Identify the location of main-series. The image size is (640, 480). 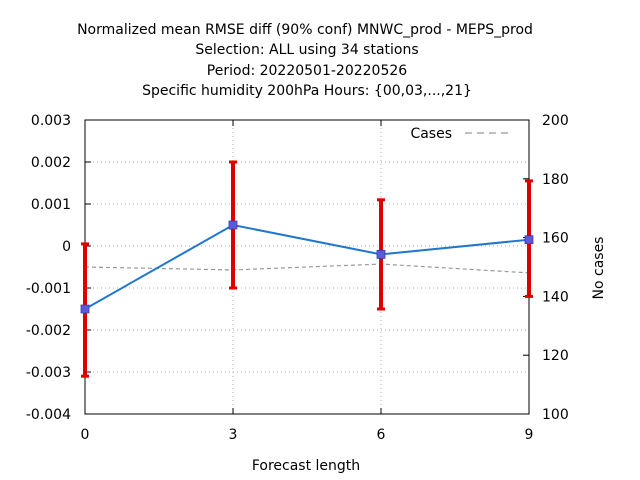
(307, 266).